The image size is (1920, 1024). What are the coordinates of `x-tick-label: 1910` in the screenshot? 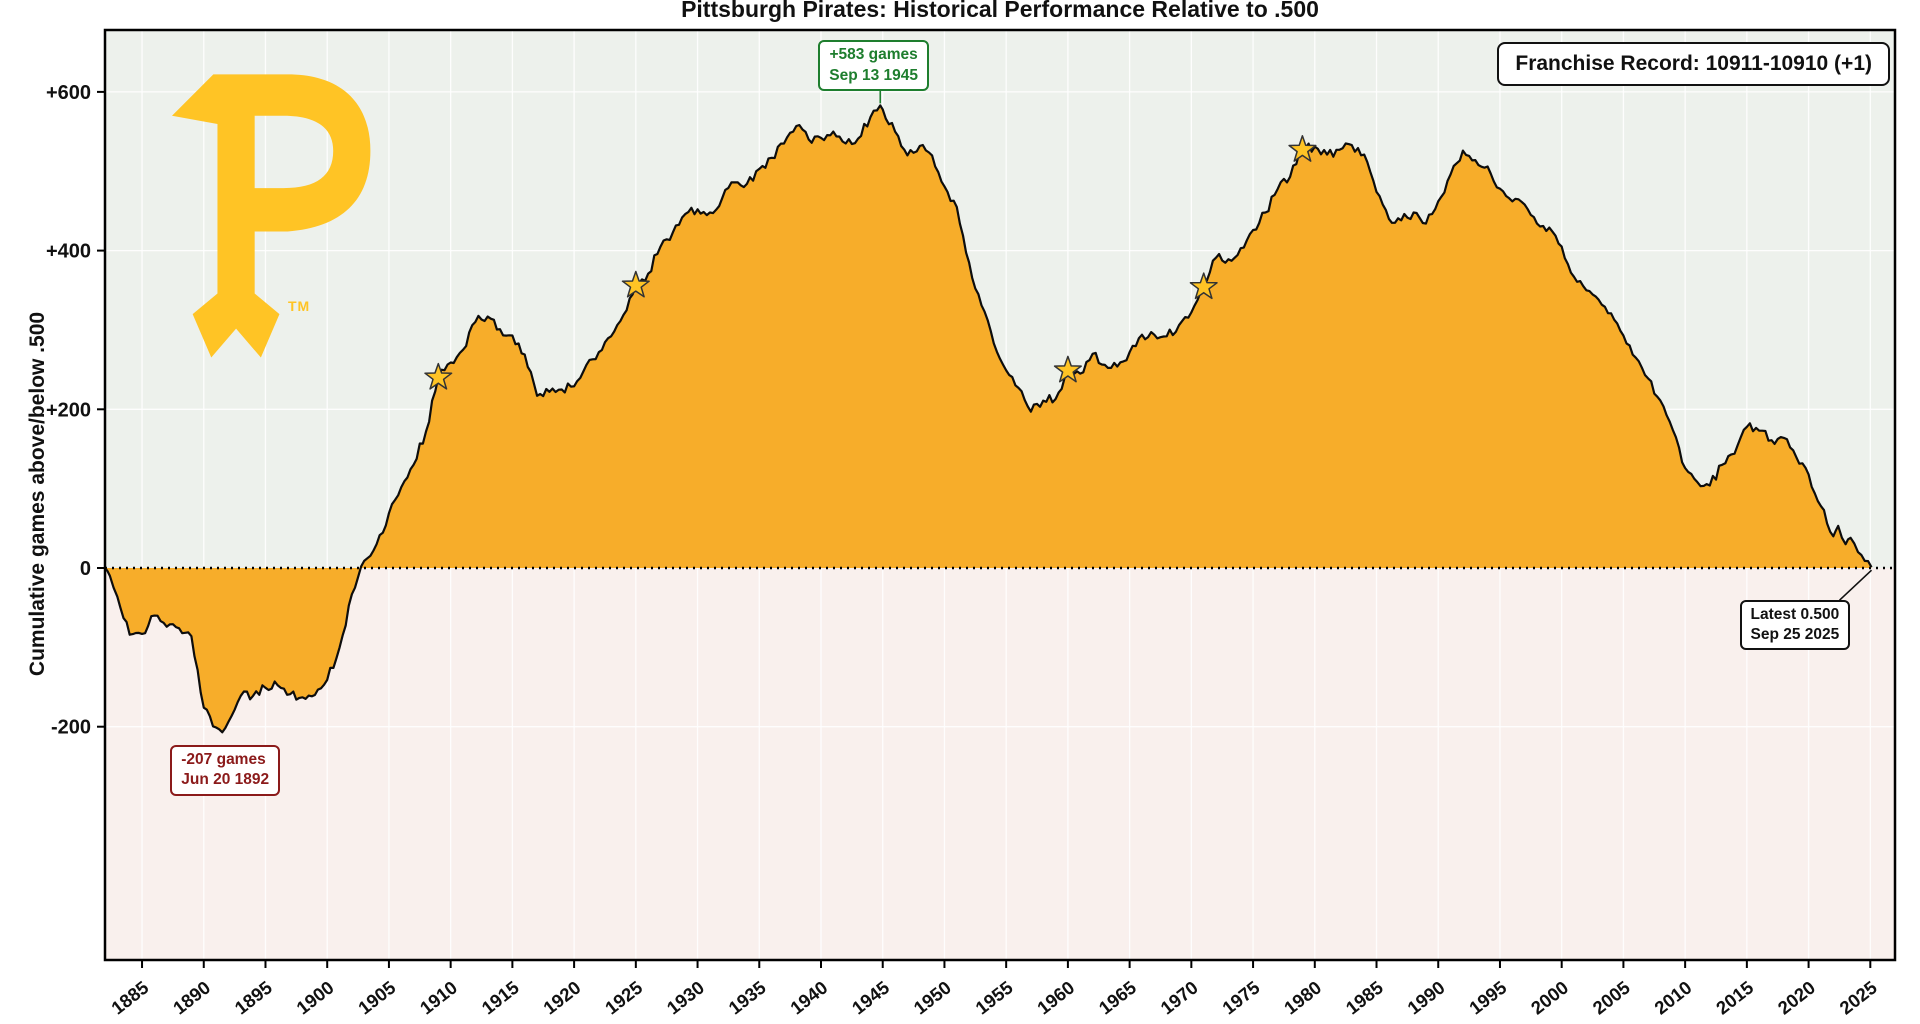 It's located at (438, 998).